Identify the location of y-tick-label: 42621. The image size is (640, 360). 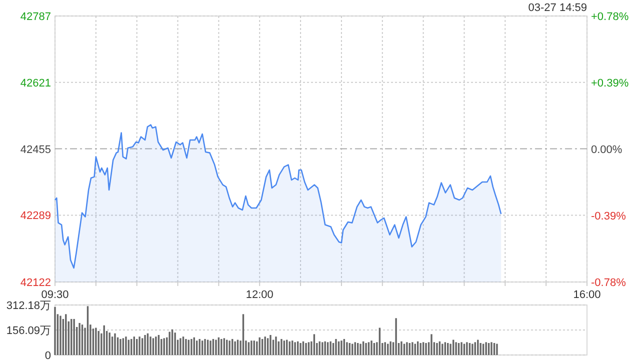
(35, 83).